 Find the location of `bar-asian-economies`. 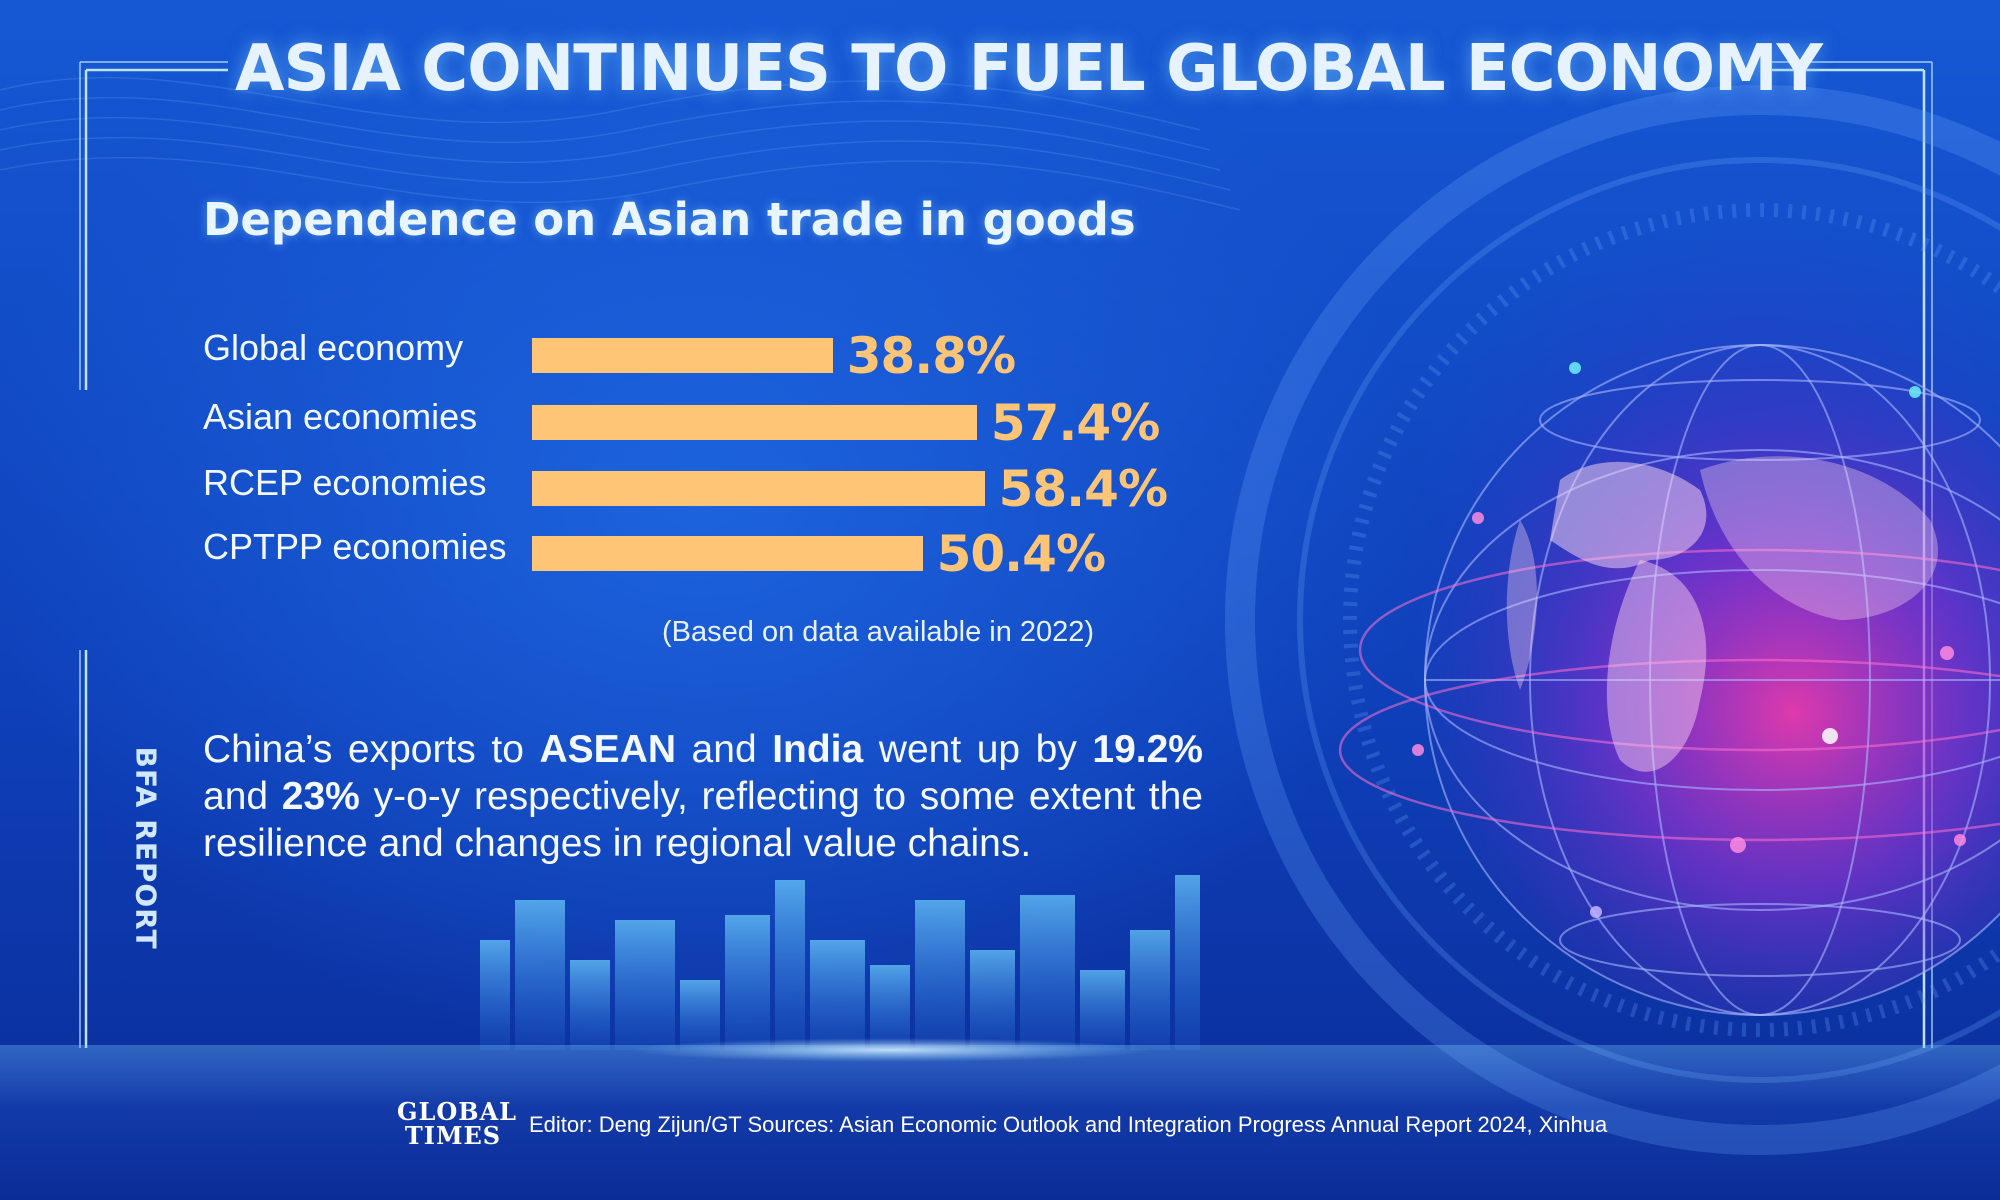

bar-asian-economies is located at coordinates (754, 422).